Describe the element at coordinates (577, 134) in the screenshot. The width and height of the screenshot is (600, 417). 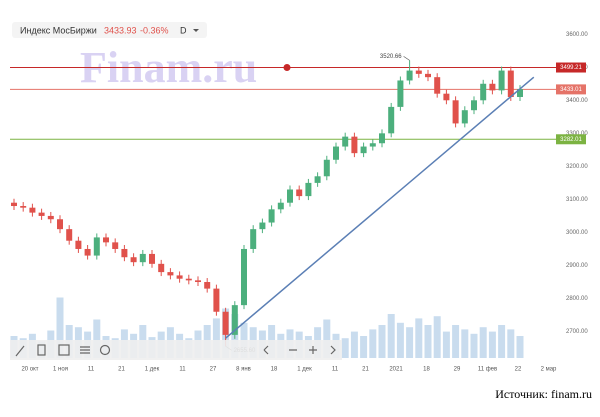
I see `y-tick-label: 3300.00` at that location.